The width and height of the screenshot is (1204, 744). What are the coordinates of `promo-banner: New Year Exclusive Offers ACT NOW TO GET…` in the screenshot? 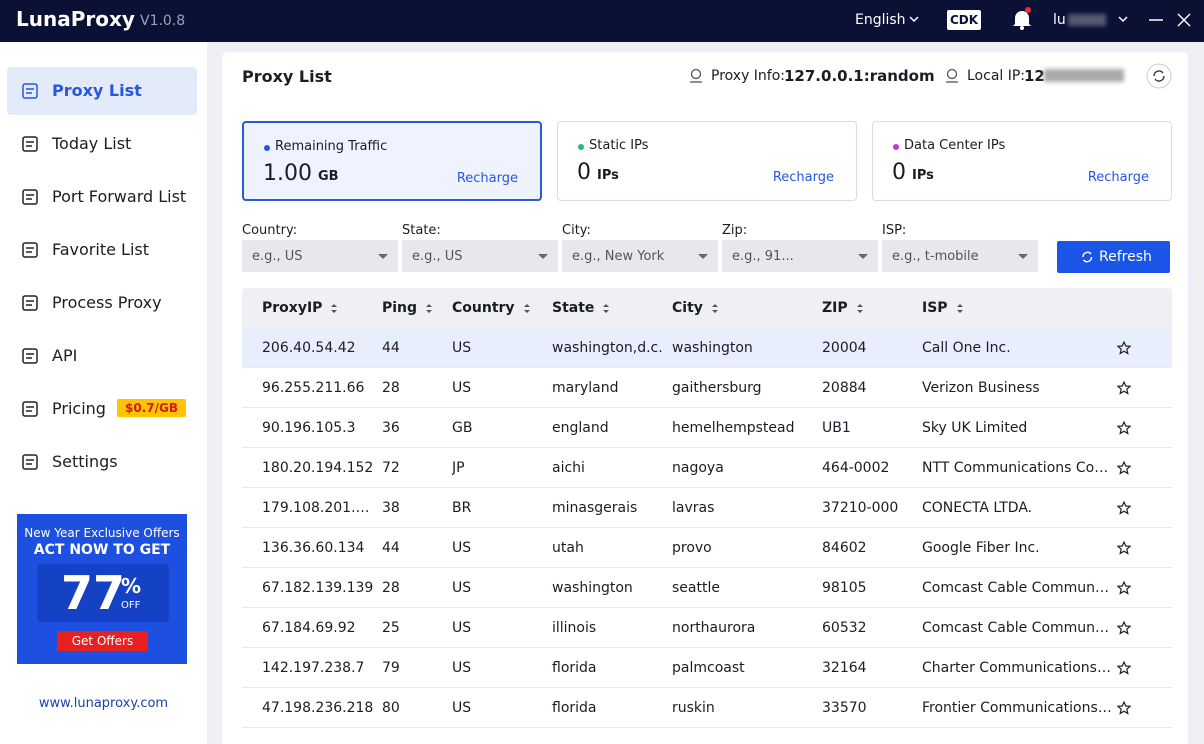 It's located at (102, 589).